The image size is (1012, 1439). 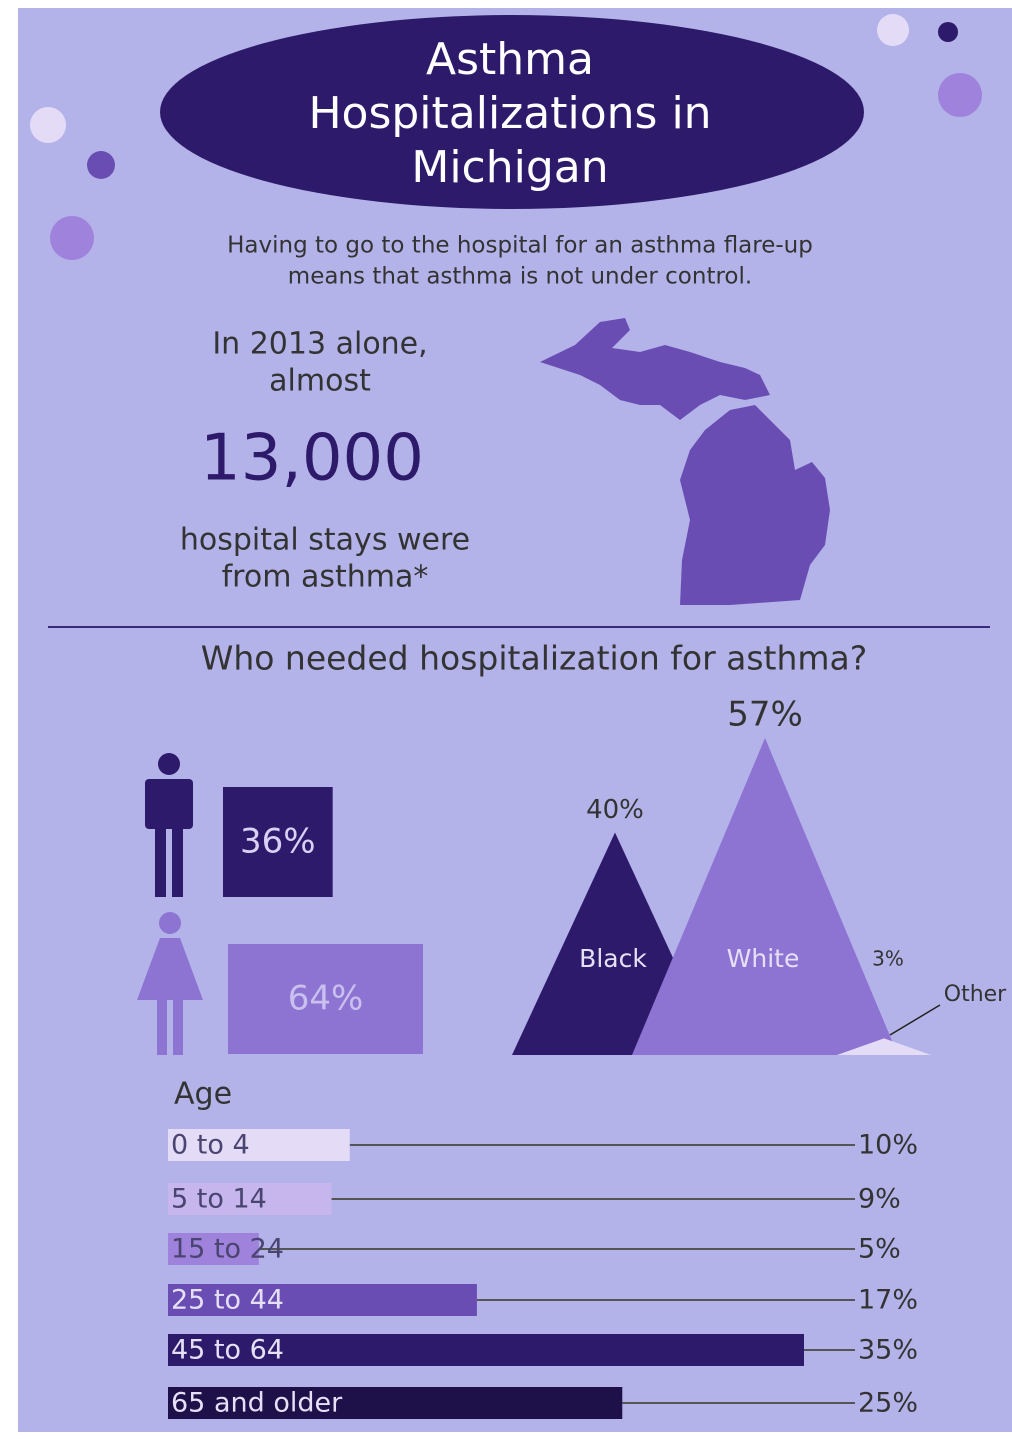 I want to click on age-value-label: 9%, so click(x=879, y=1199).